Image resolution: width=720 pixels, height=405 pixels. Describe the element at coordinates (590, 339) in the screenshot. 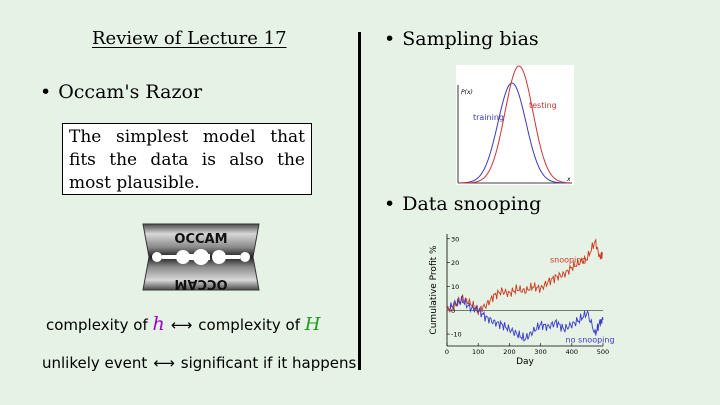

I see `legend-no-snooping: no snooping` at that location.